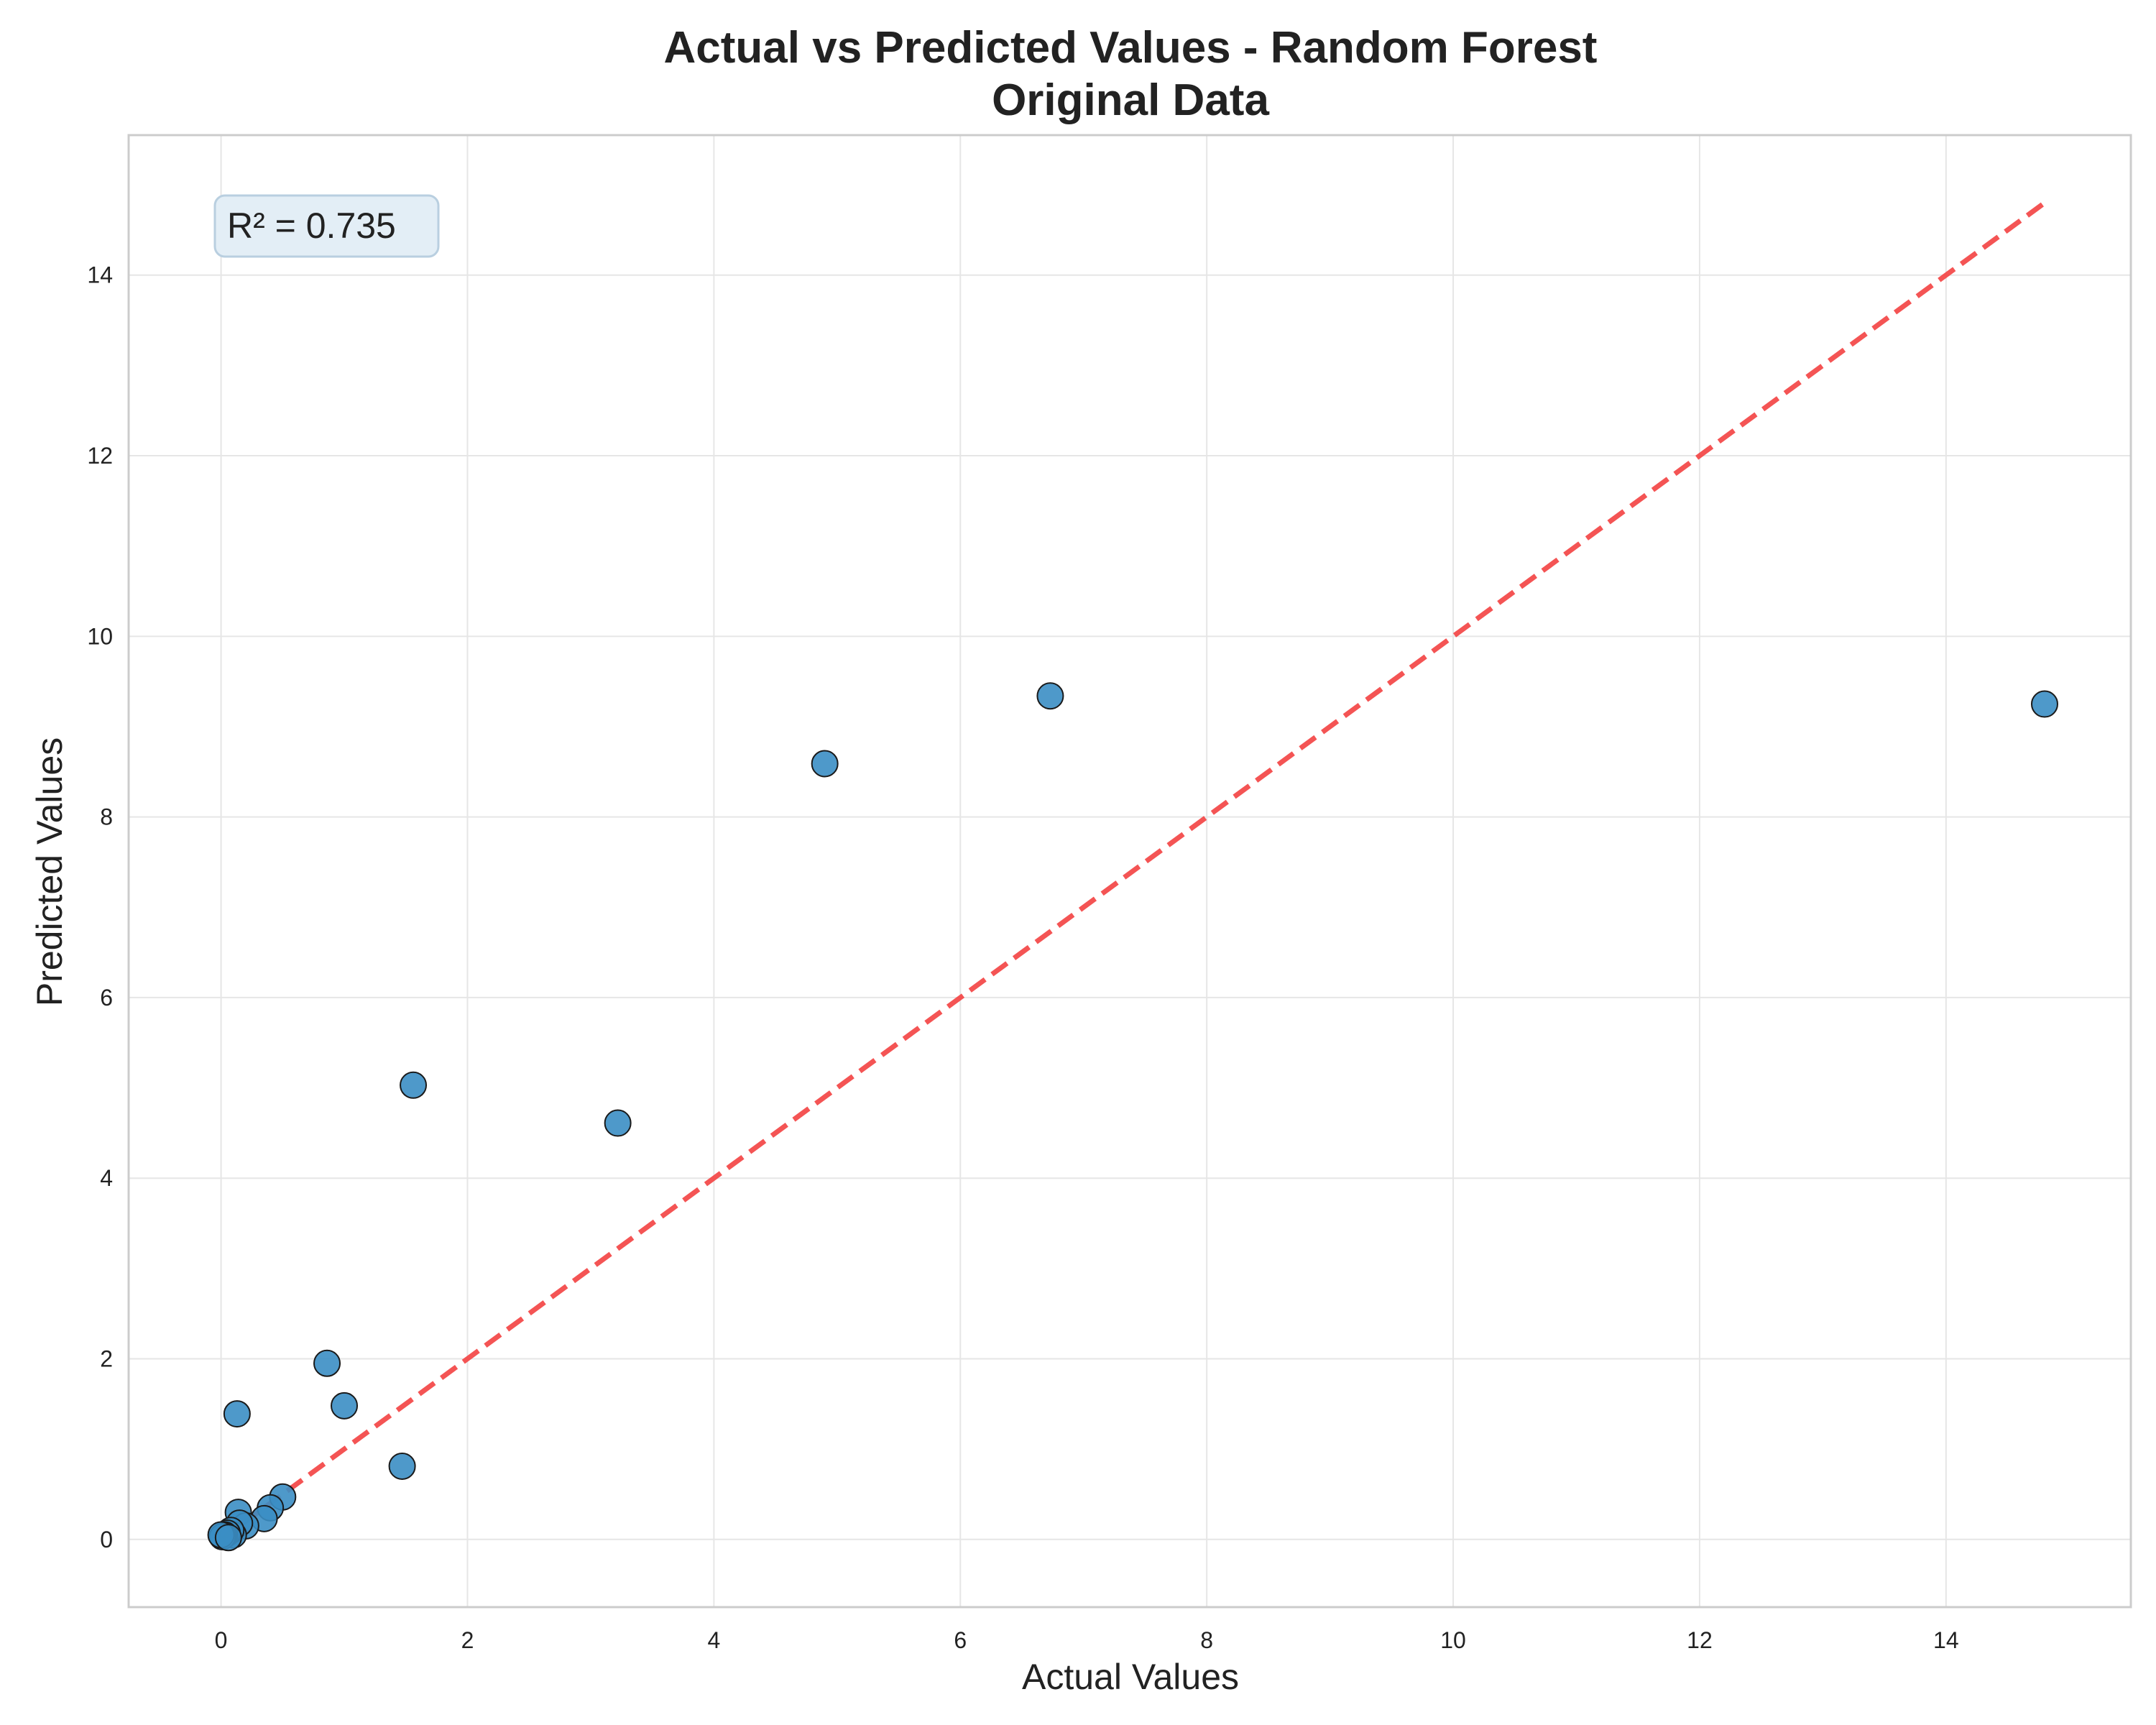 This screenshot has height=1725, width=2156. What do you see at coordinates (106, 1539) in the screenshot?
I see `y-tick-label: 0` at bounding box center [106, 1539].